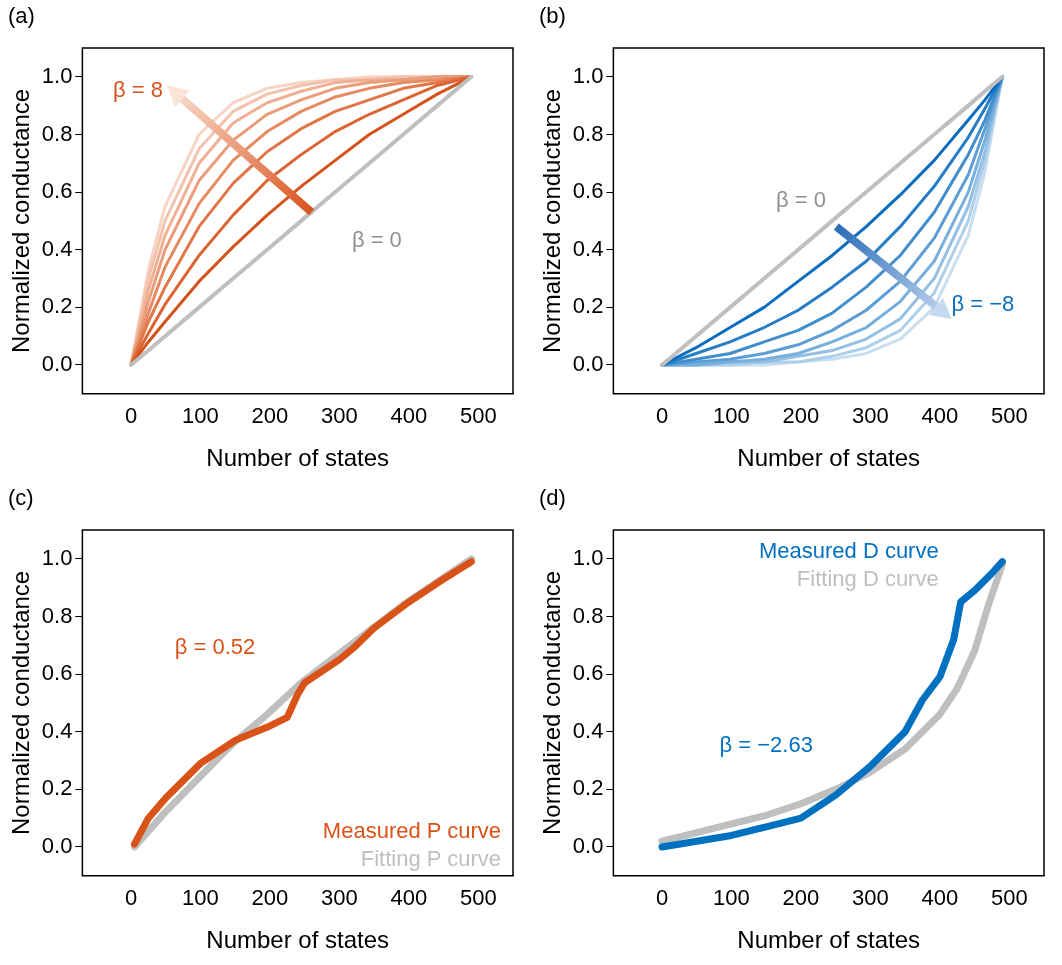  What do you see at coordinates (21, 498) in the screenshot?
I see `chart-title: (c)` at bounding box center [21, 498].